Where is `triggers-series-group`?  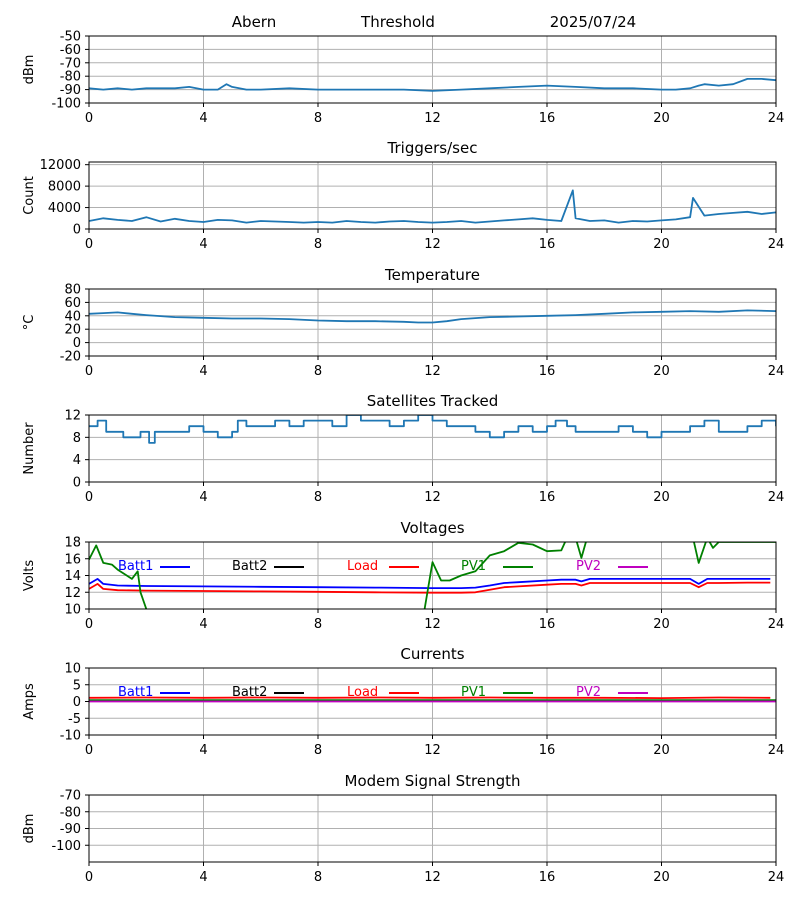 triggers-series-group is located at coordinates (432, 206).